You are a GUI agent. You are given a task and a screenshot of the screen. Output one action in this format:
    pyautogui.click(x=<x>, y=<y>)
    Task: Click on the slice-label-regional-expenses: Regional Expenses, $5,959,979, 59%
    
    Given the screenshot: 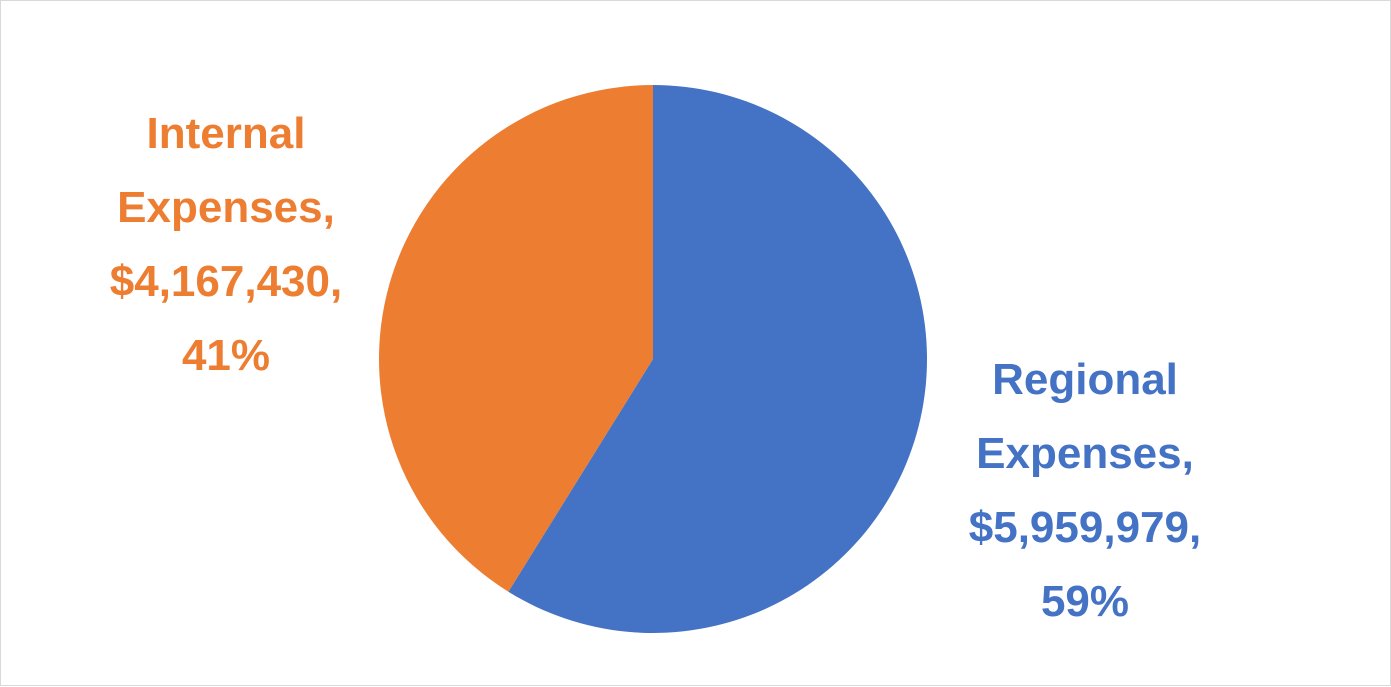 What is the action you would take?
    pyautogui.click(x=1085, y=491)
    